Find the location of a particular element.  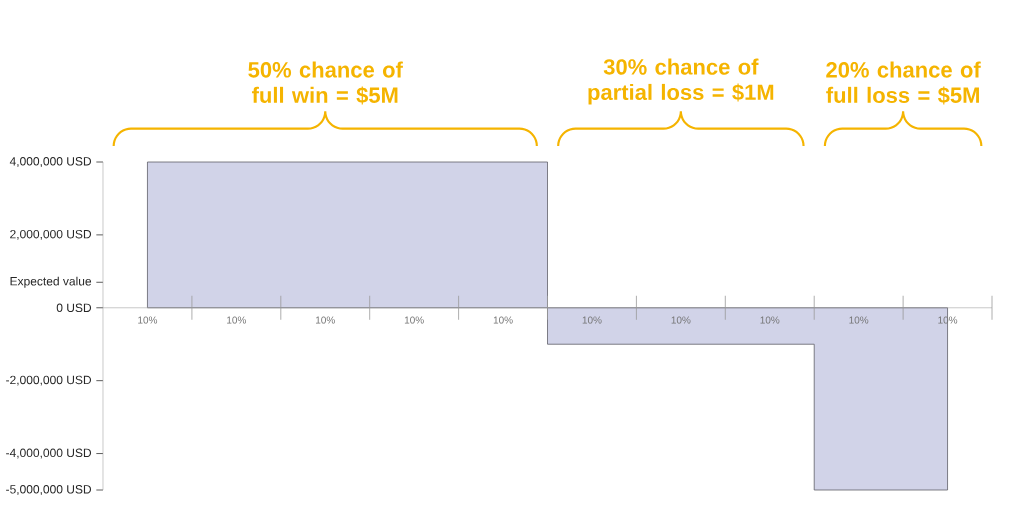

y-tick-label: Expected value is located at coordinates (51, 282).